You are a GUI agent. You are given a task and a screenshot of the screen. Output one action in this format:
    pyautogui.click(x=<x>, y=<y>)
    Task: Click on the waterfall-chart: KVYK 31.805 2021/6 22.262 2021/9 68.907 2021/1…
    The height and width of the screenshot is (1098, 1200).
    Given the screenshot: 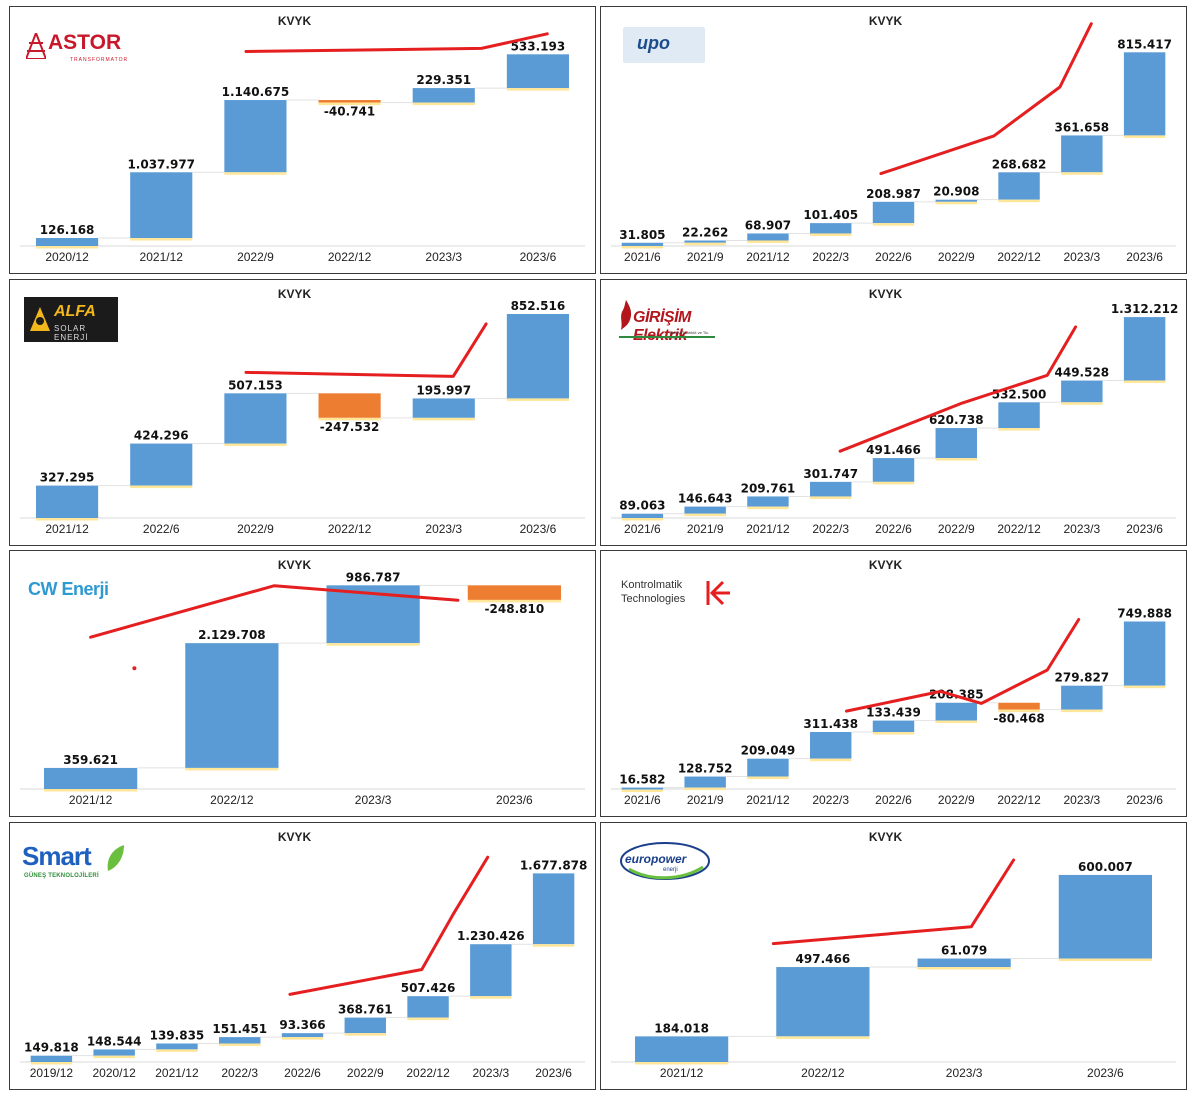 What is the action you would take?
    pyautogui.click(x=893, y=139)
    